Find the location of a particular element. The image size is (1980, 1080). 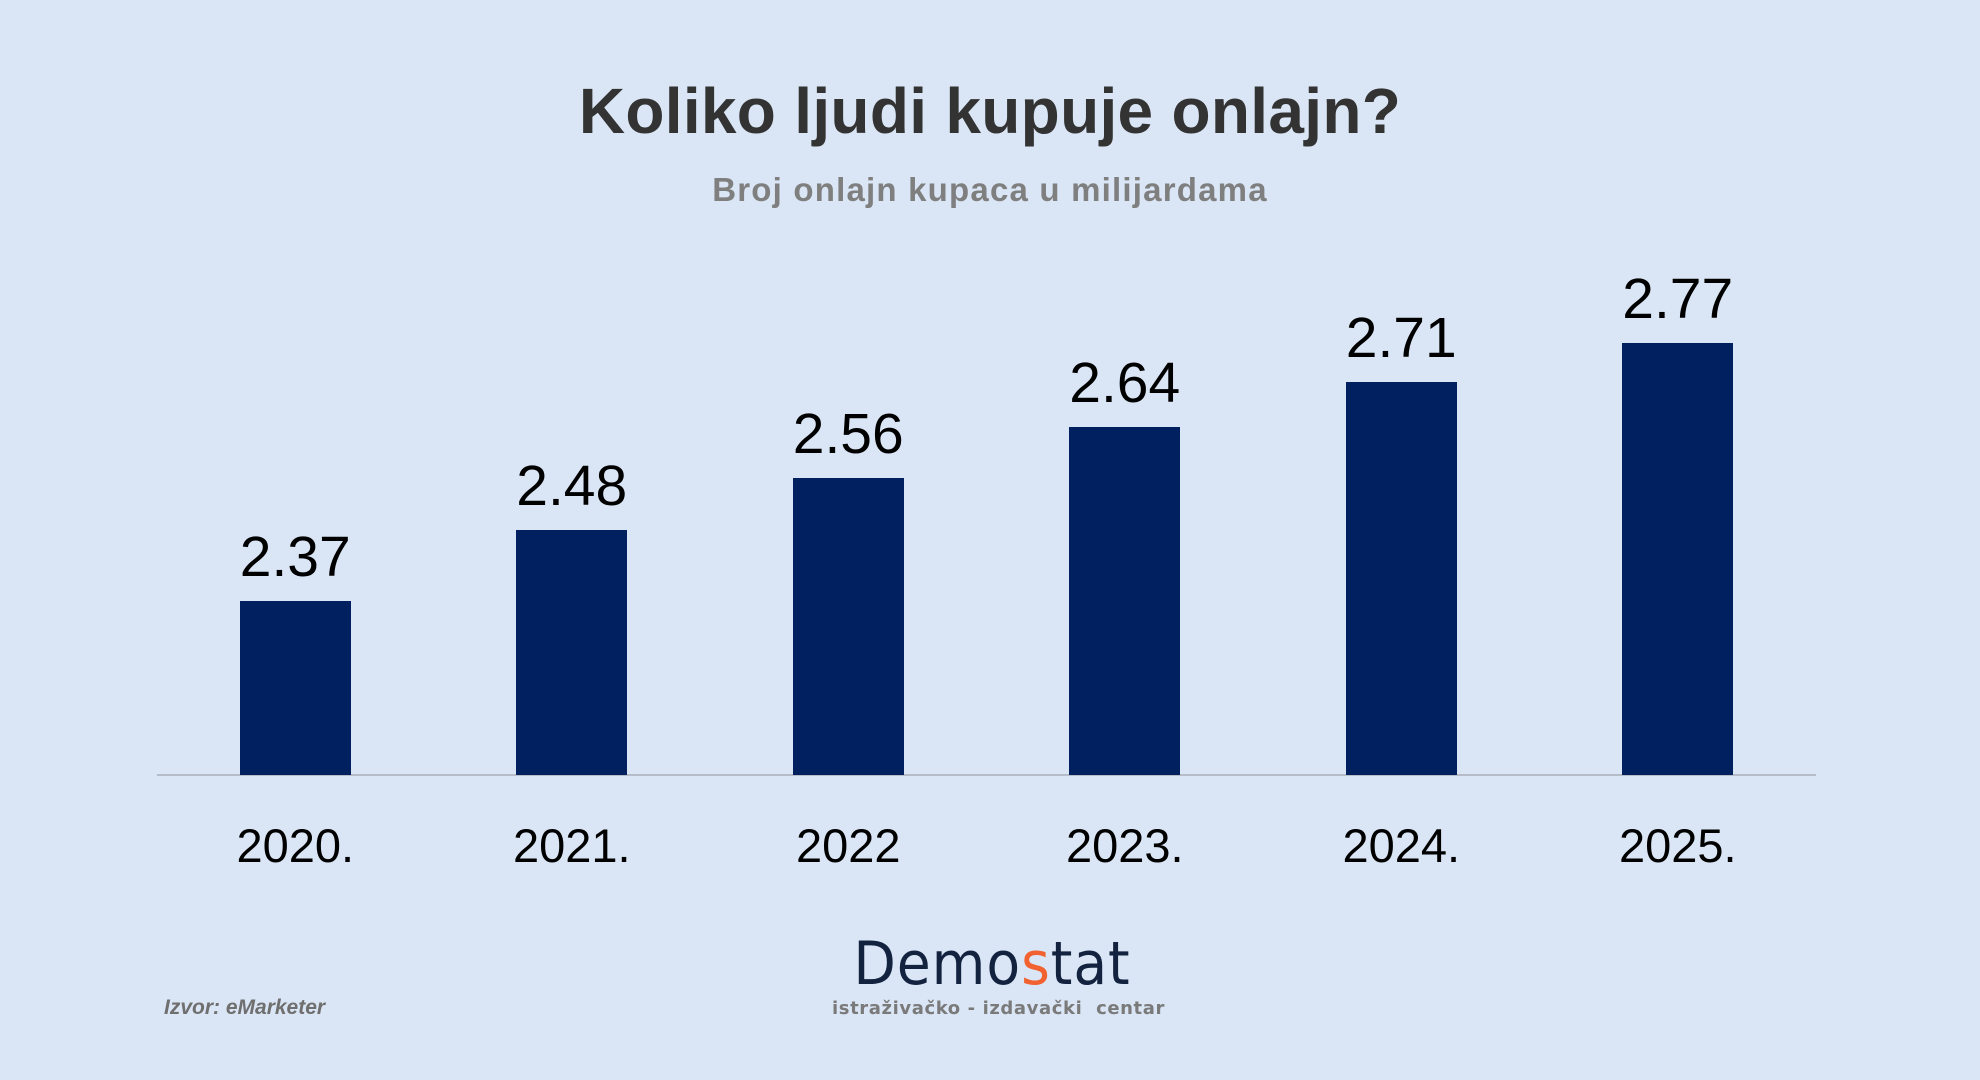

bar-group: 2.77 2025. is located at coordinates (1678, 540).